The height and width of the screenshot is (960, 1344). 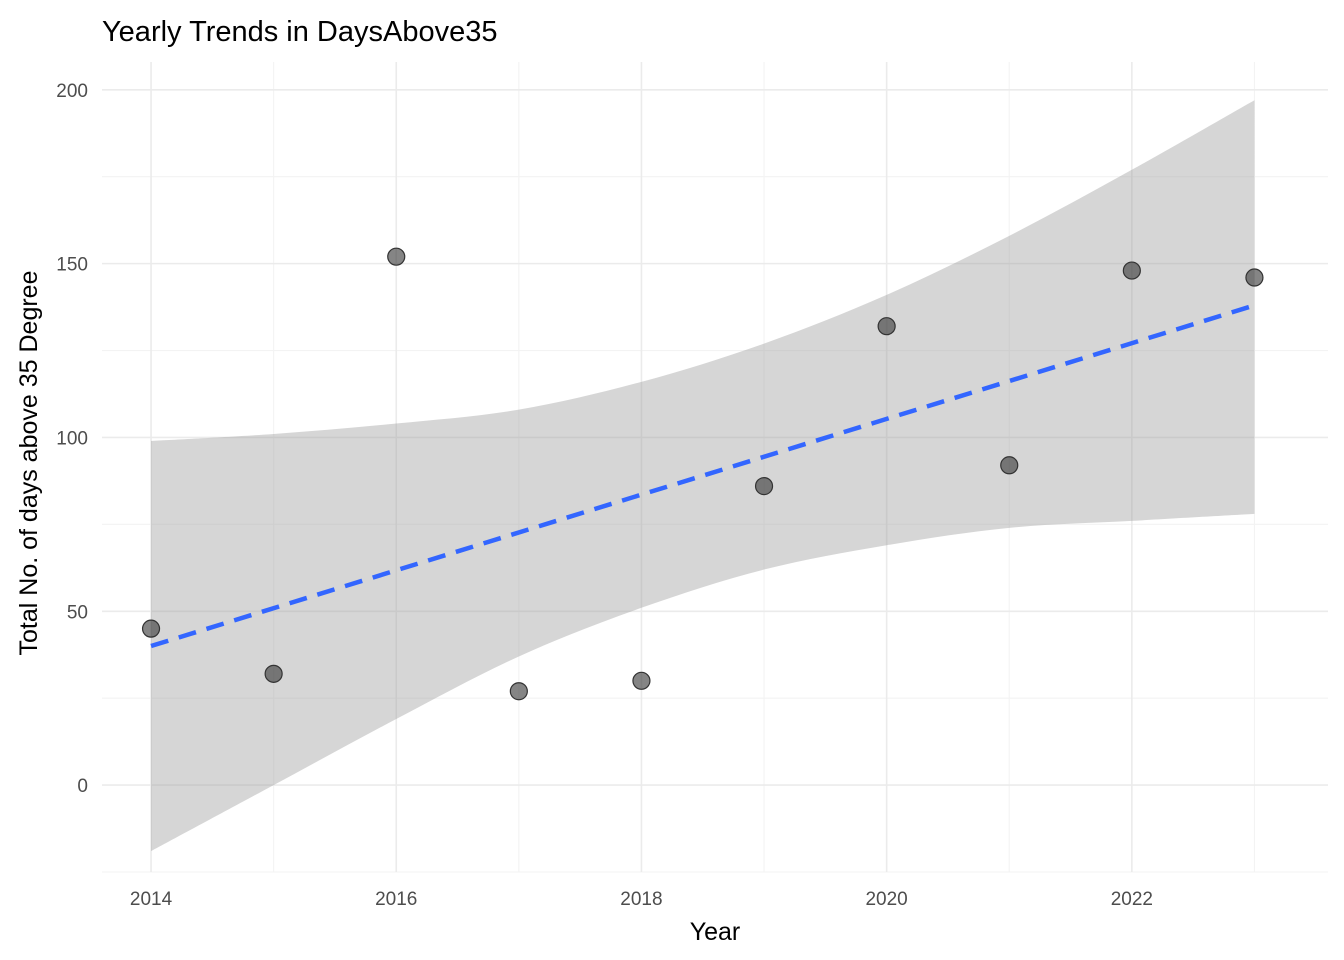 I want to click on y-tick-label: 100, so click(x=72, y=438).